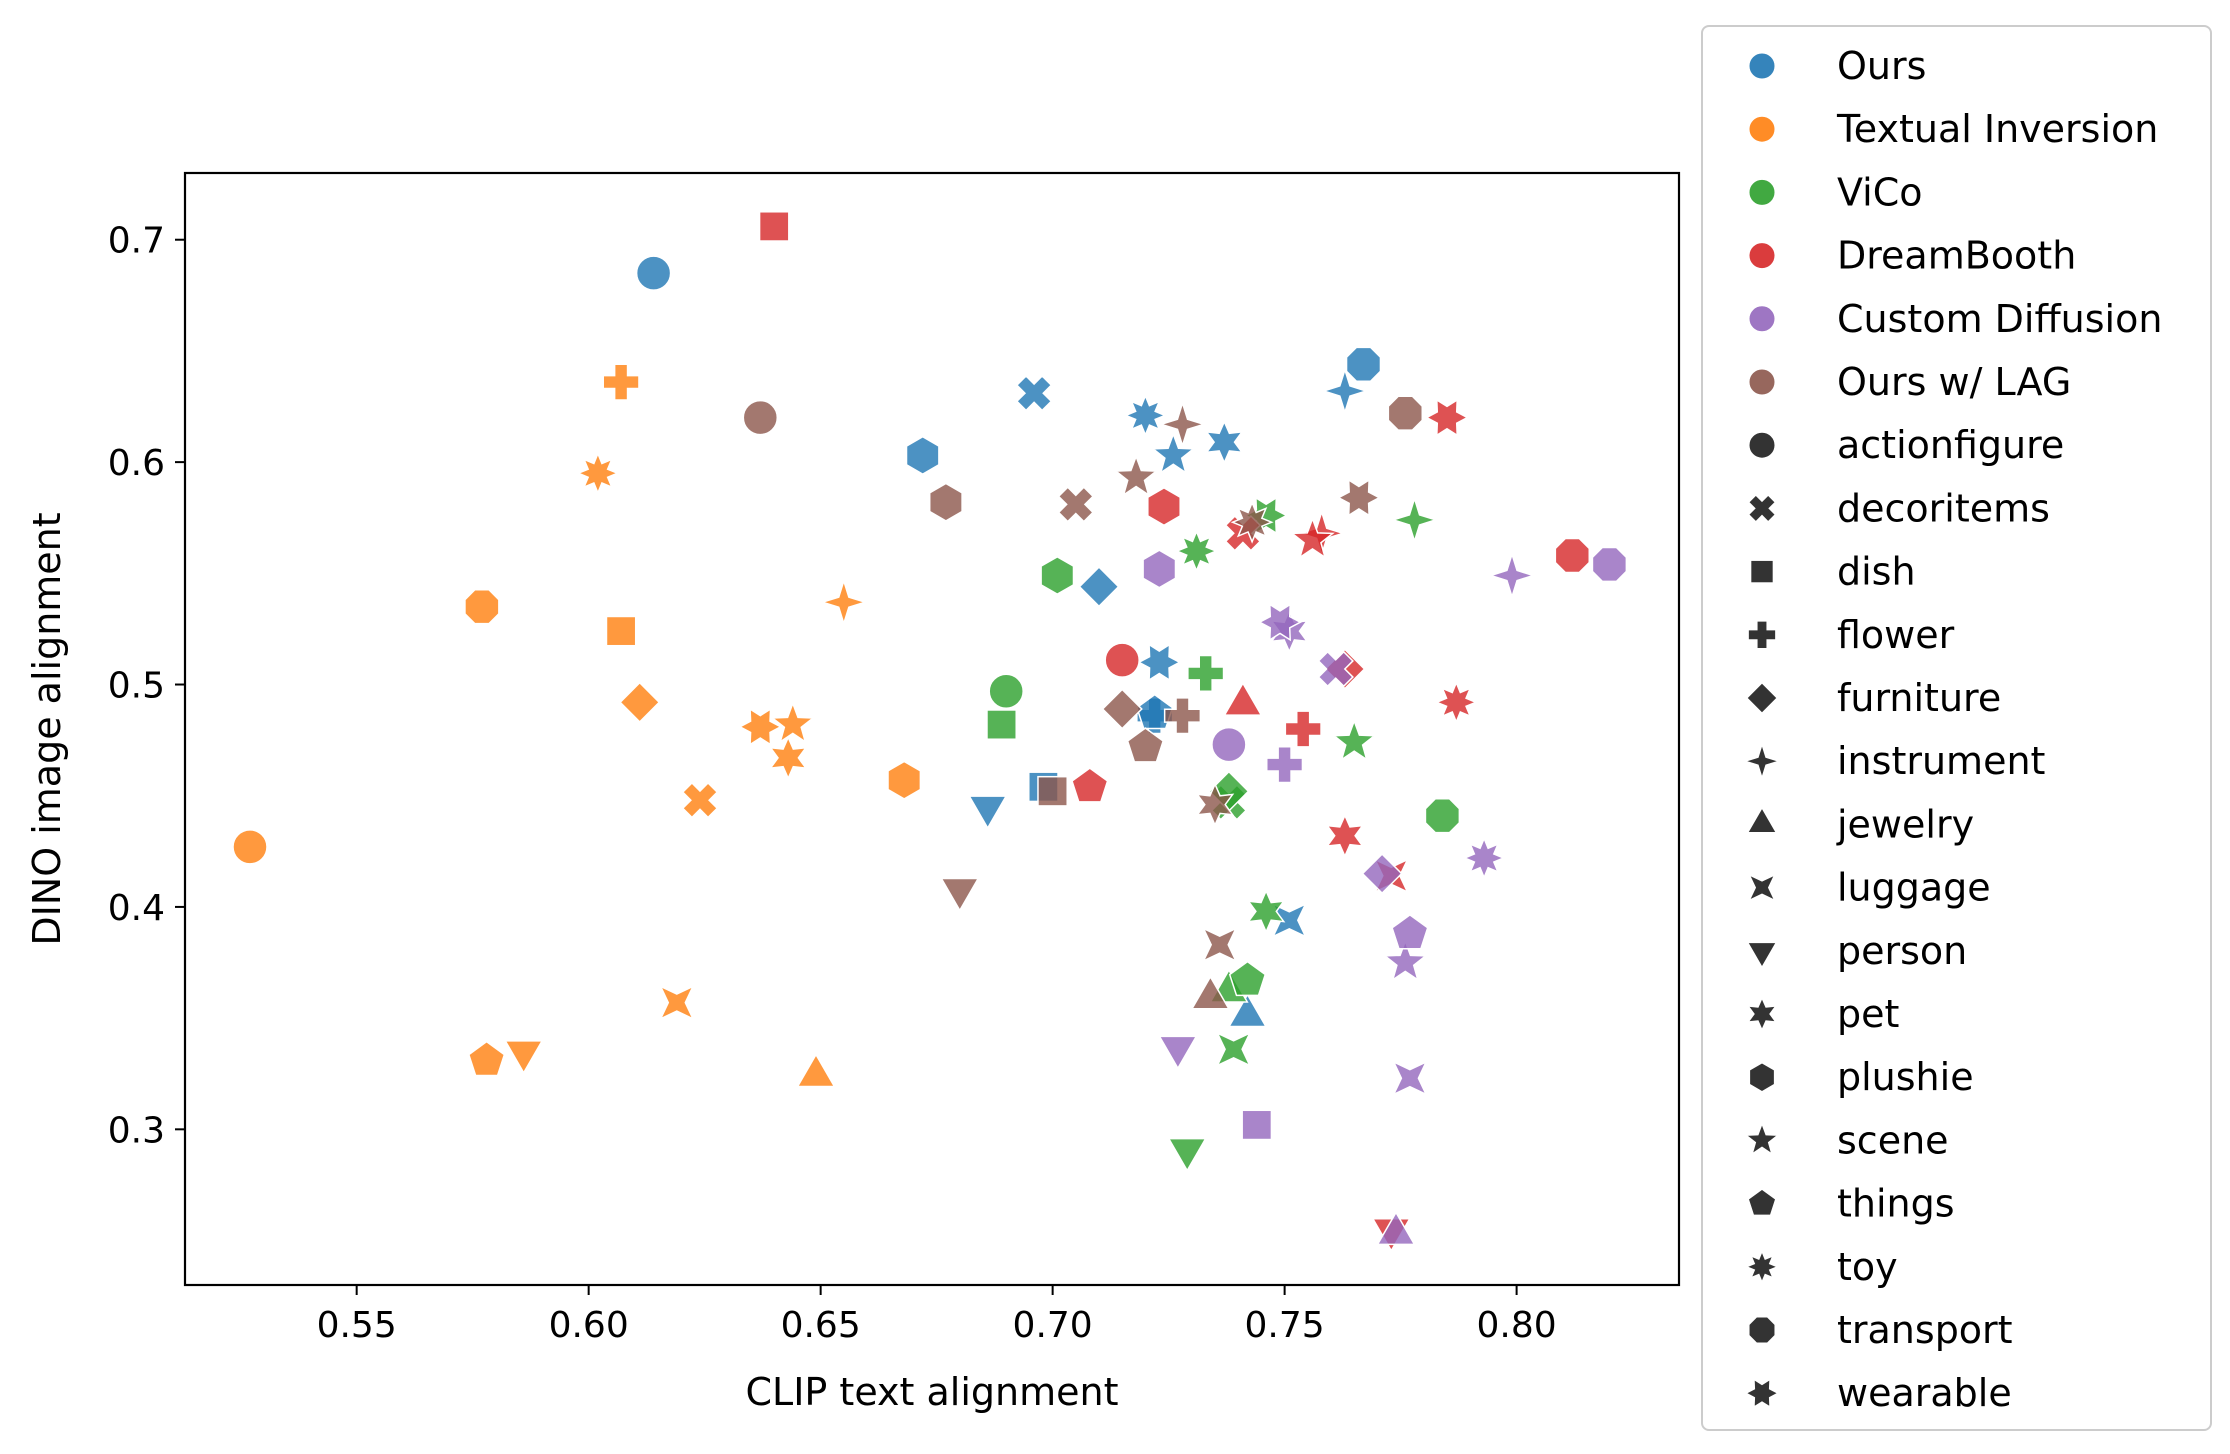 The image size is (2230, 1454). I want to click on x-axis-ticks: 0.55 0.60 0.65 0.70 0.75 0.80, so click(937, 1315).